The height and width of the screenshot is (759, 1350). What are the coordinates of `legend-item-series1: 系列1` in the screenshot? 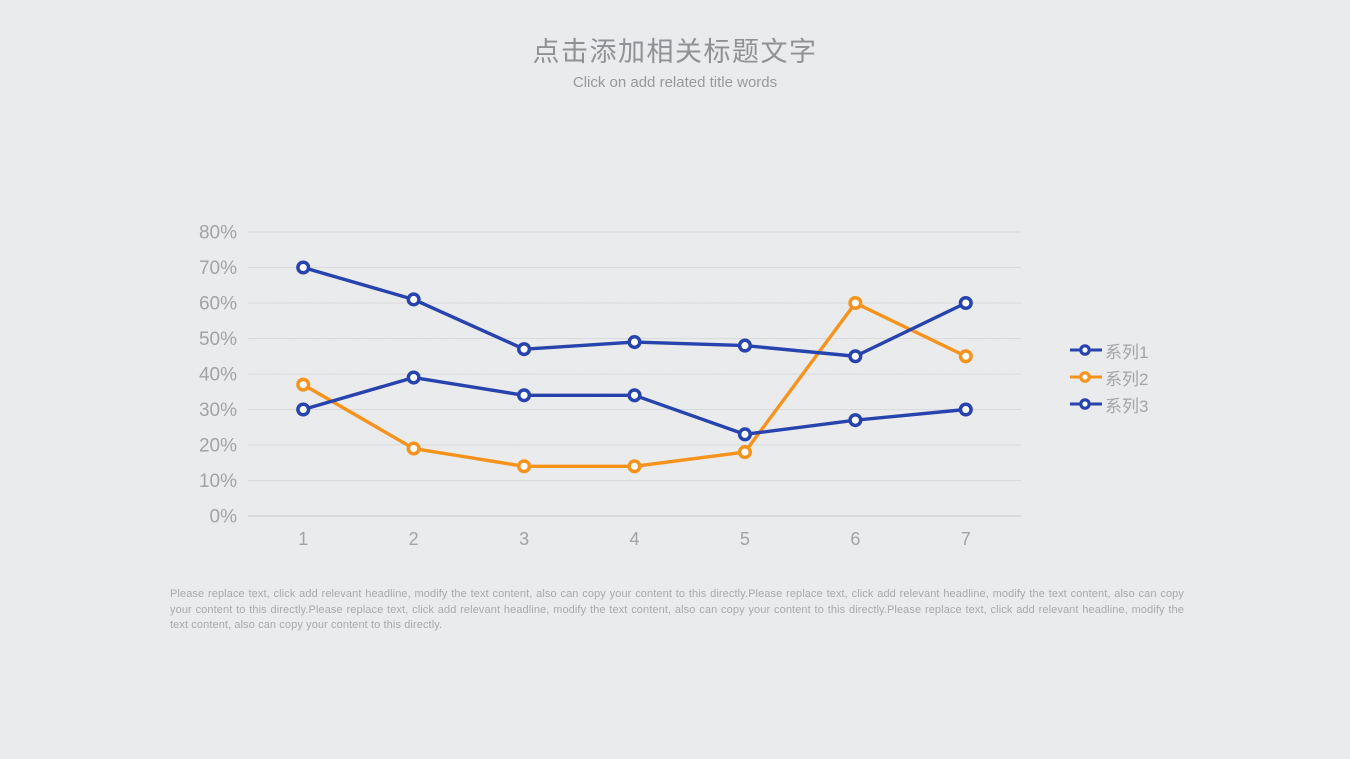 It's located at (1109, 350).